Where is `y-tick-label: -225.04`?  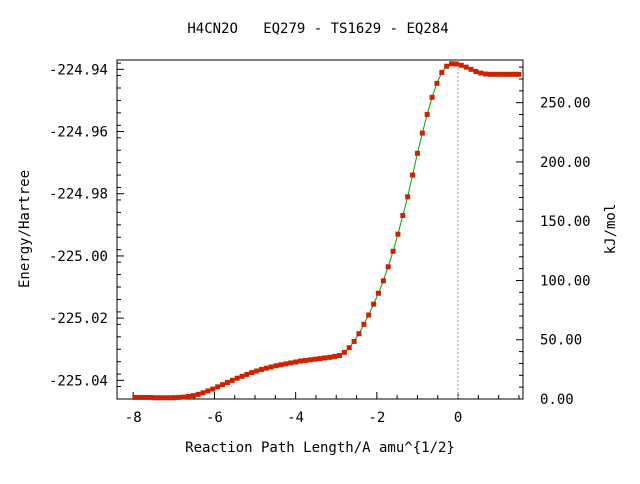
y-tick-label: -225.04 is located at coordinates (78, 381).